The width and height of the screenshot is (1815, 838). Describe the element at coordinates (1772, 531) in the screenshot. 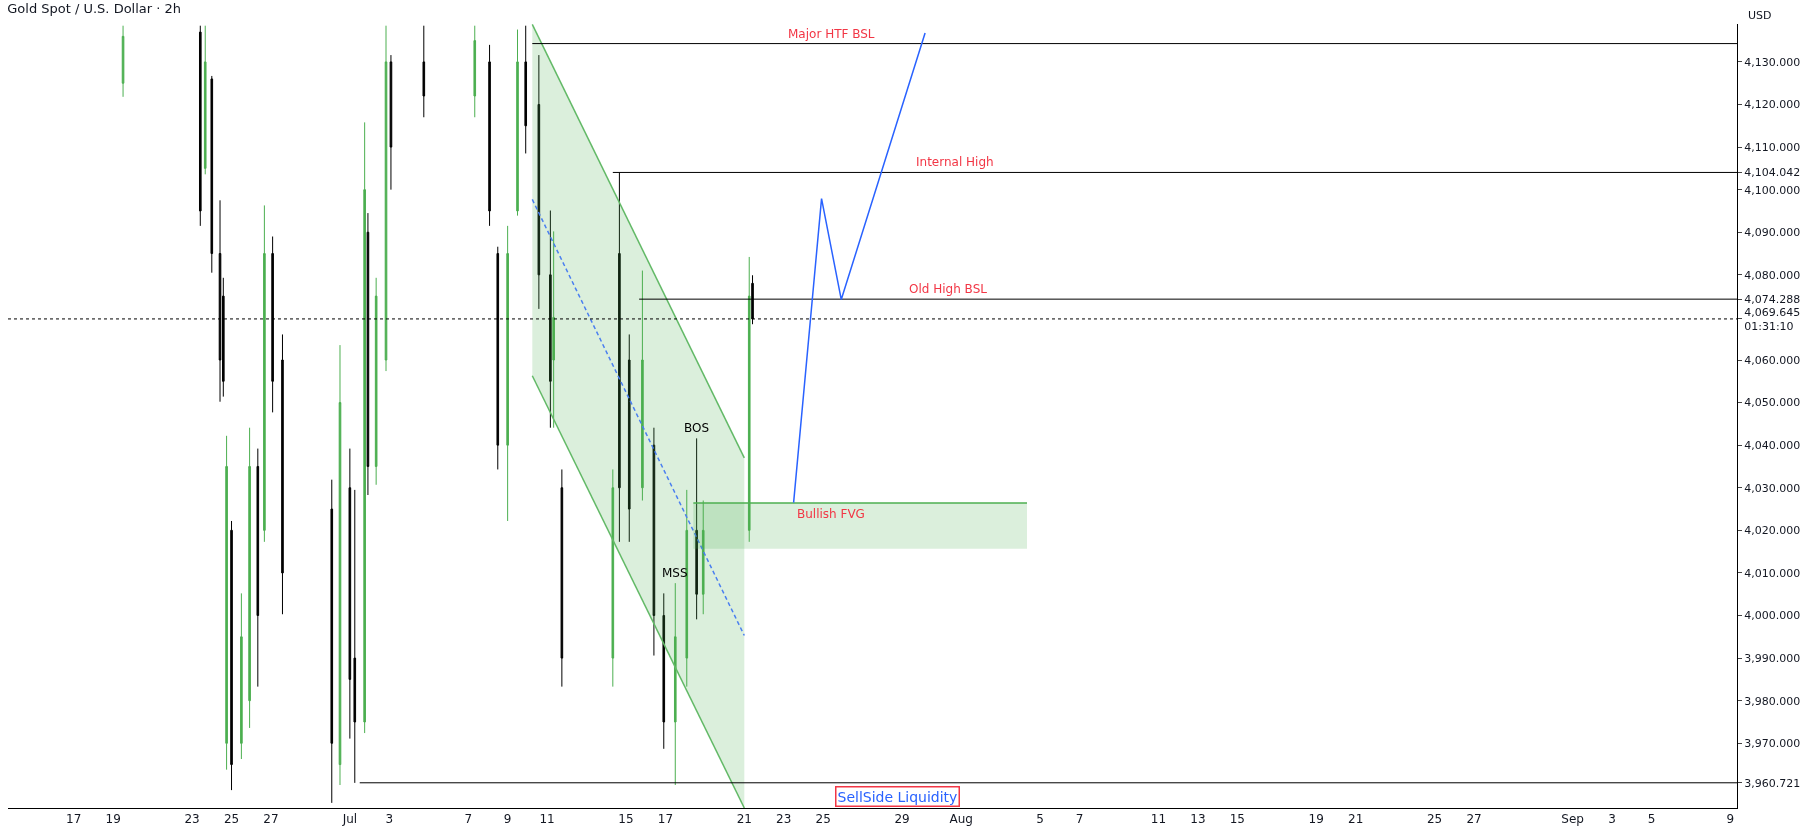

I see `y-tick-label: 4,020.000` at that location.